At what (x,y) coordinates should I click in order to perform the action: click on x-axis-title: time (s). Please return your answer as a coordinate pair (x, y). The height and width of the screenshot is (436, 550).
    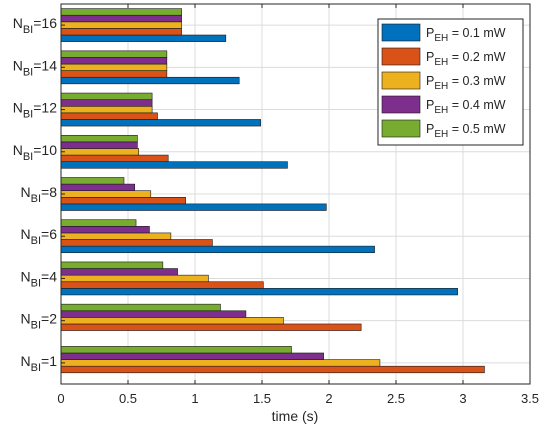
    Looking at the image, I should click on (295, 416).